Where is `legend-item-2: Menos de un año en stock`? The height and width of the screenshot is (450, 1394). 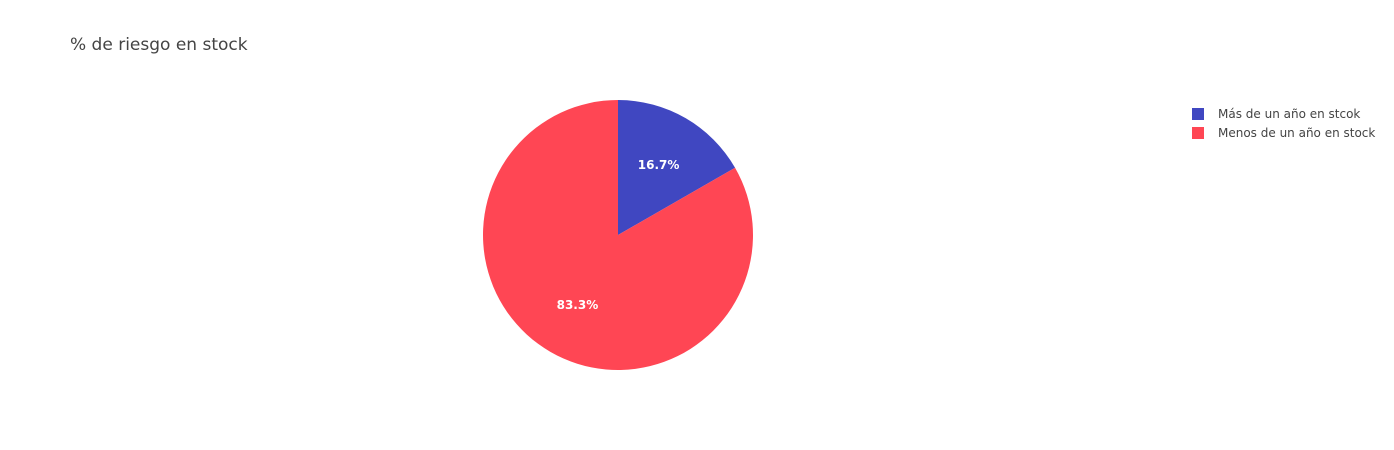
legend-item-2: Menos de un año en stock is located at coordinates (1283, 133).